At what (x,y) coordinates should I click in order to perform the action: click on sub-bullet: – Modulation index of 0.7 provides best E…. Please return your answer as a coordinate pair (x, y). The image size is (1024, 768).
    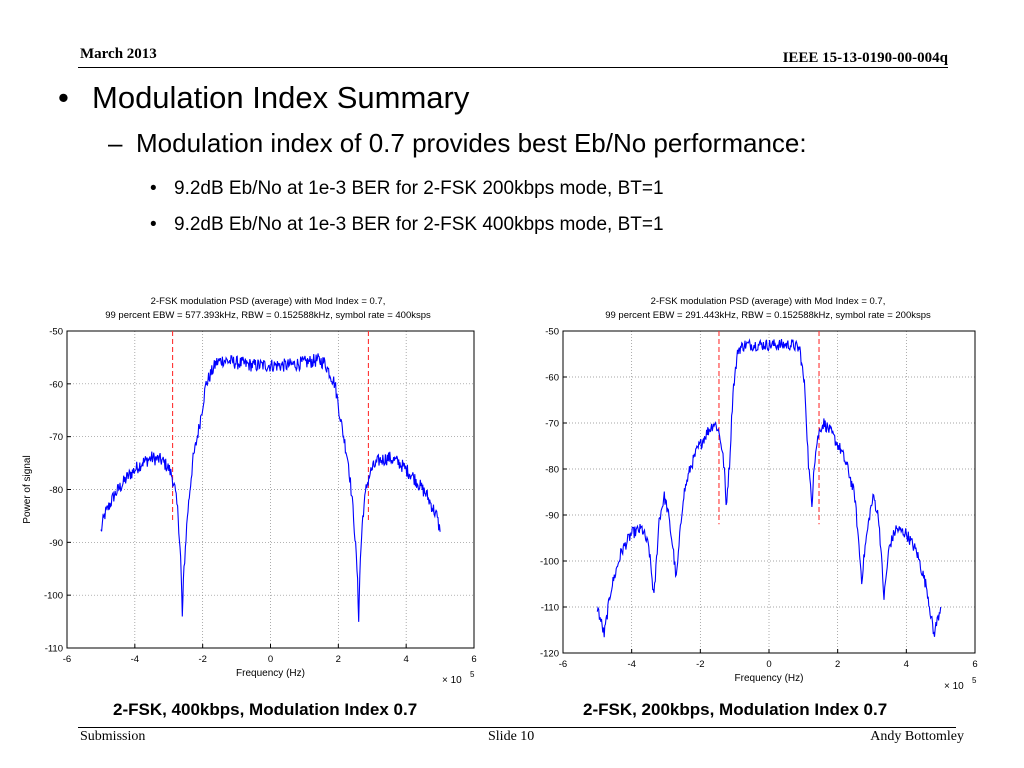
    Looking at the image, I should click on (457, 143).